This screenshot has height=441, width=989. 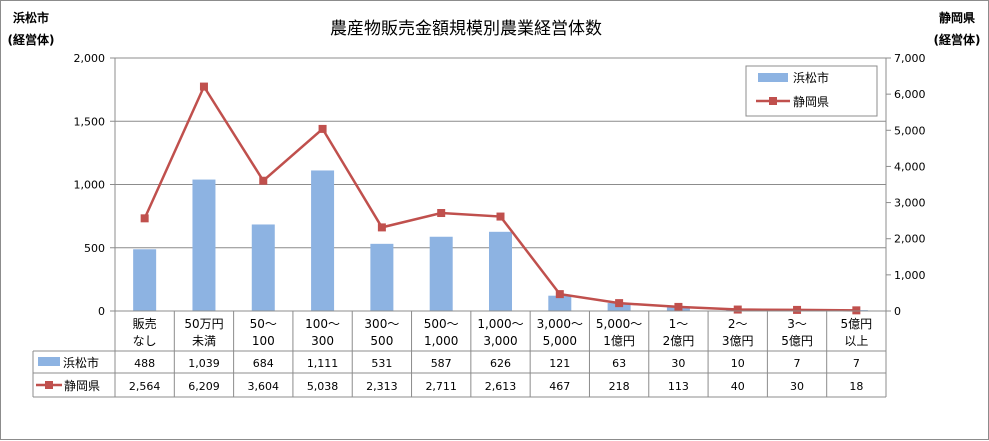 What do you see at coordinates (441, 386) in the screenshot?
I see `table-cell: 2,711` at bounding box center [441, 386].